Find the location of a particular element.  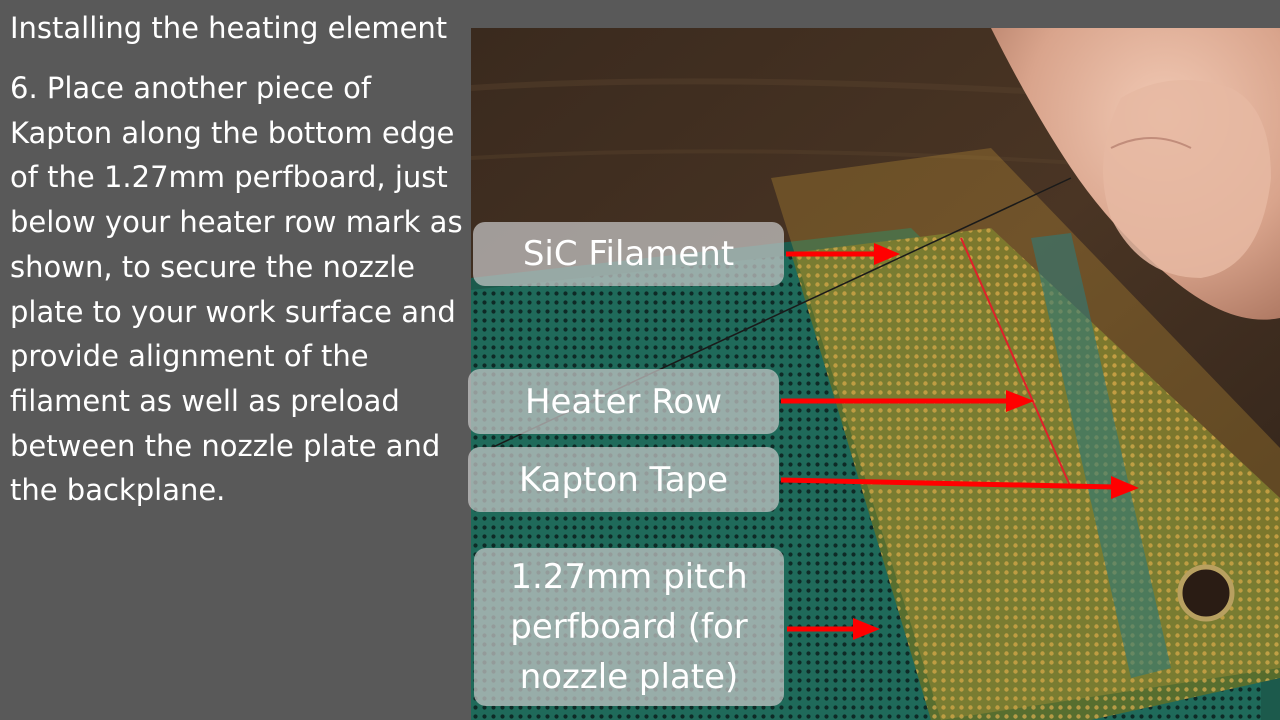

callout-sic-filament-label: SiC Filament is located at coordinates (628, 254).